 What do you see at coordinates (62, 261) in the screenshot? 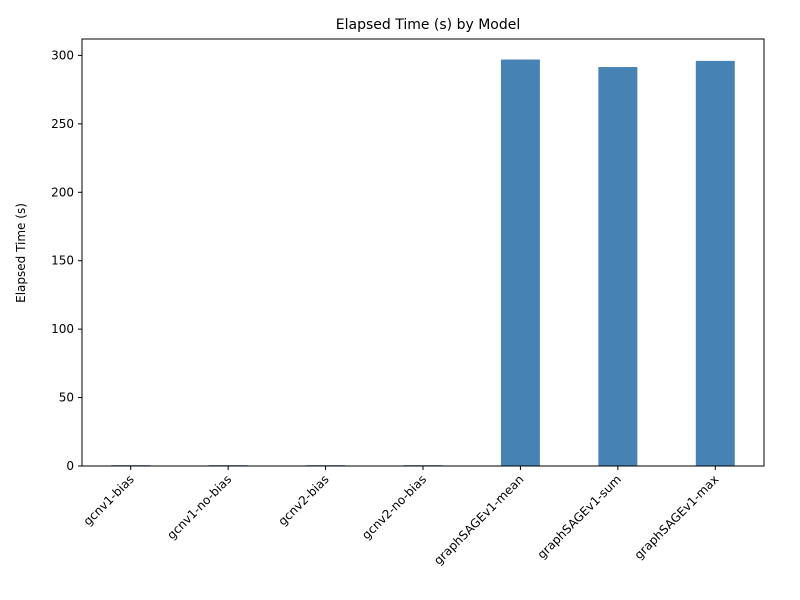
I see `y-tick-label: 150` at bounding box center [62, 261].